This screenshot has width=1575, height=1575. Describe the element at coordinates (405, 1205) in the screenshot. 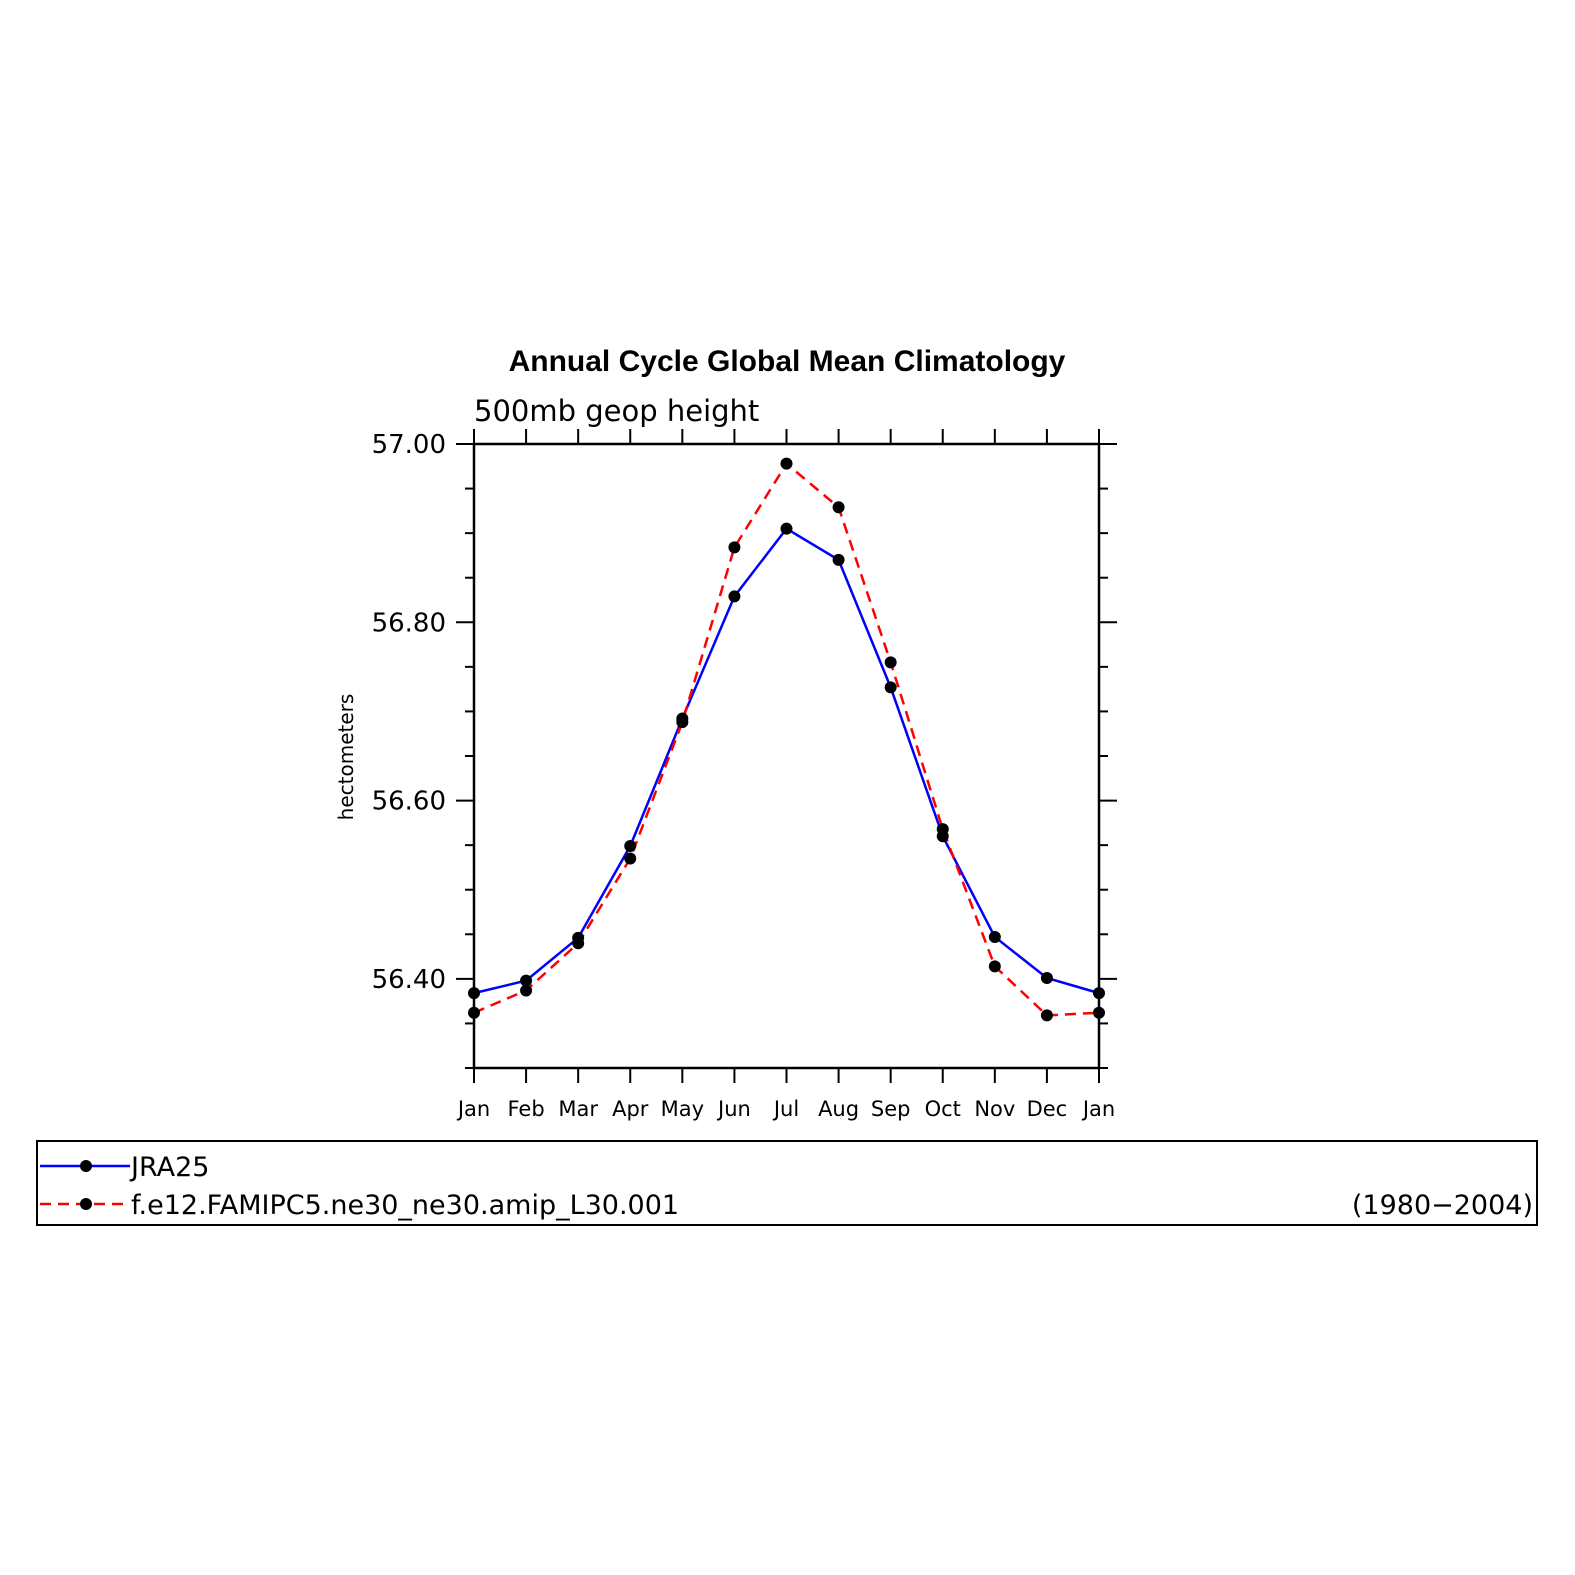

I see `legend-label-model: f.e12.FAMIPC5.ne30_ne30.amip_L30.001` at that location.